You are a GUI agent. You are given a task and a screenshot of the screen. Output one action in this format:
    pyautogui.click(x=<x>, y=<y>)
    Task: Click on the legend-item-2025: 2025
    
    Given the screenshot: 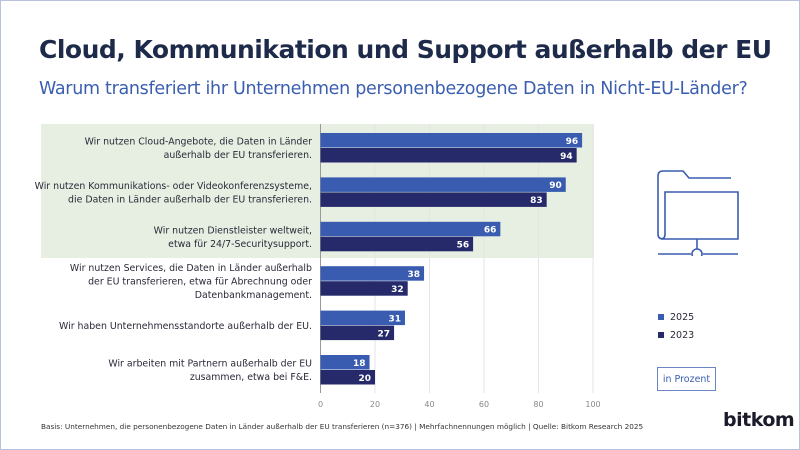 What is the action you would take?
    pyautogui.click(x=676, y=317)
    